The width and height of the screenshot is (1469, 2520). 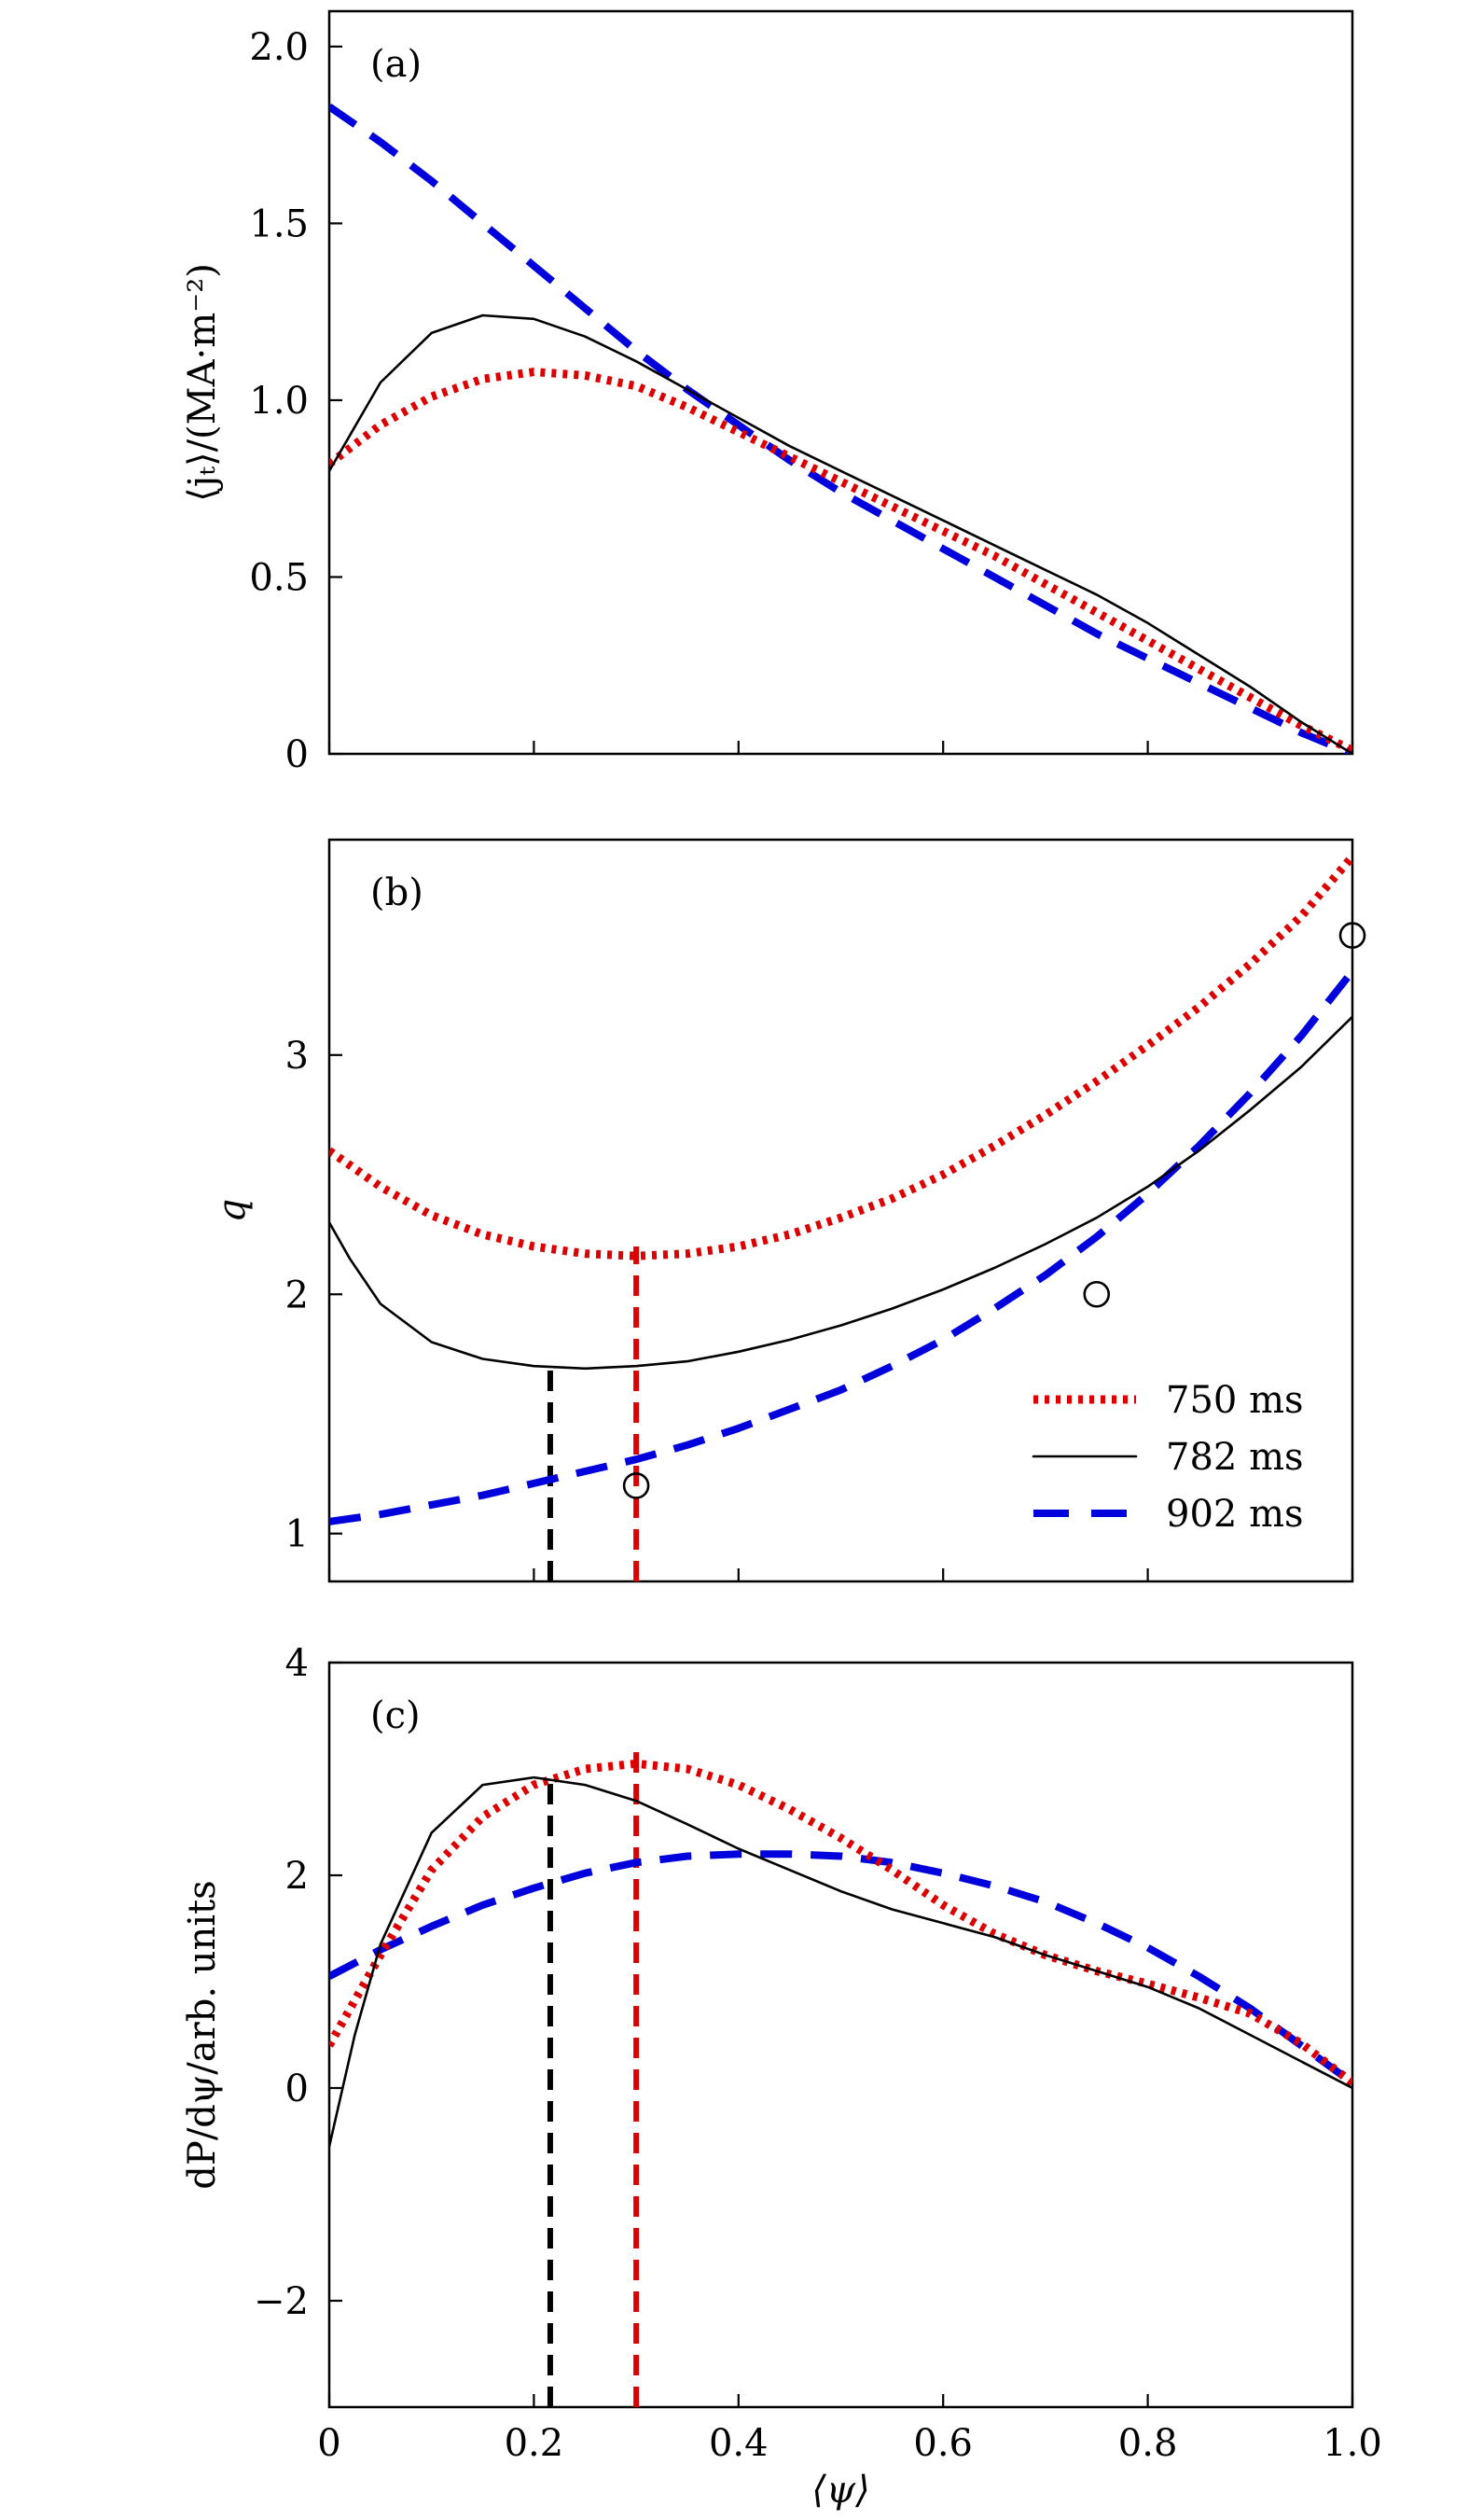 What do you see at coordinates (739, 2443) in the screenshot?
I see `x-tick-label: 0.4` at bounding box center [739, 2443].